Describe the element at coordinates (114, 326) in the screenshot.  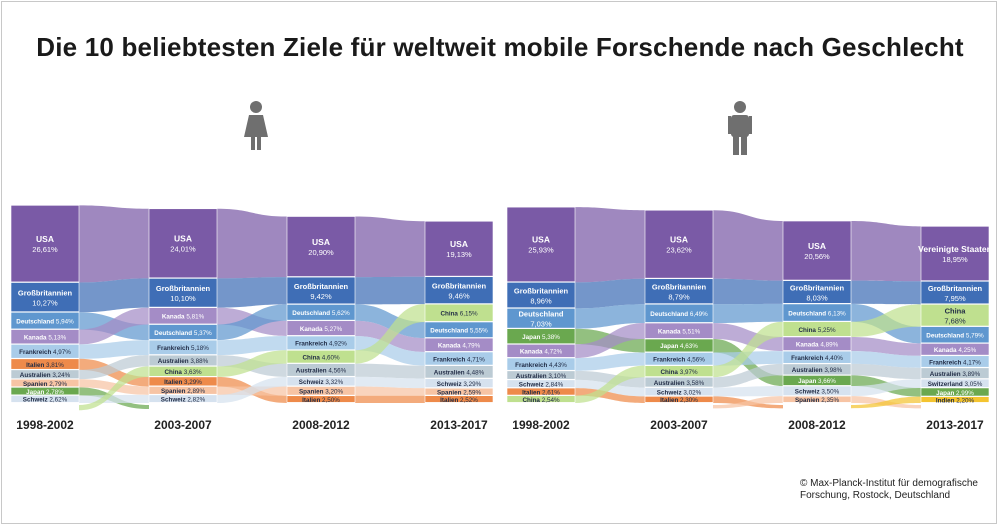
I see `flow-kanada` at that location.